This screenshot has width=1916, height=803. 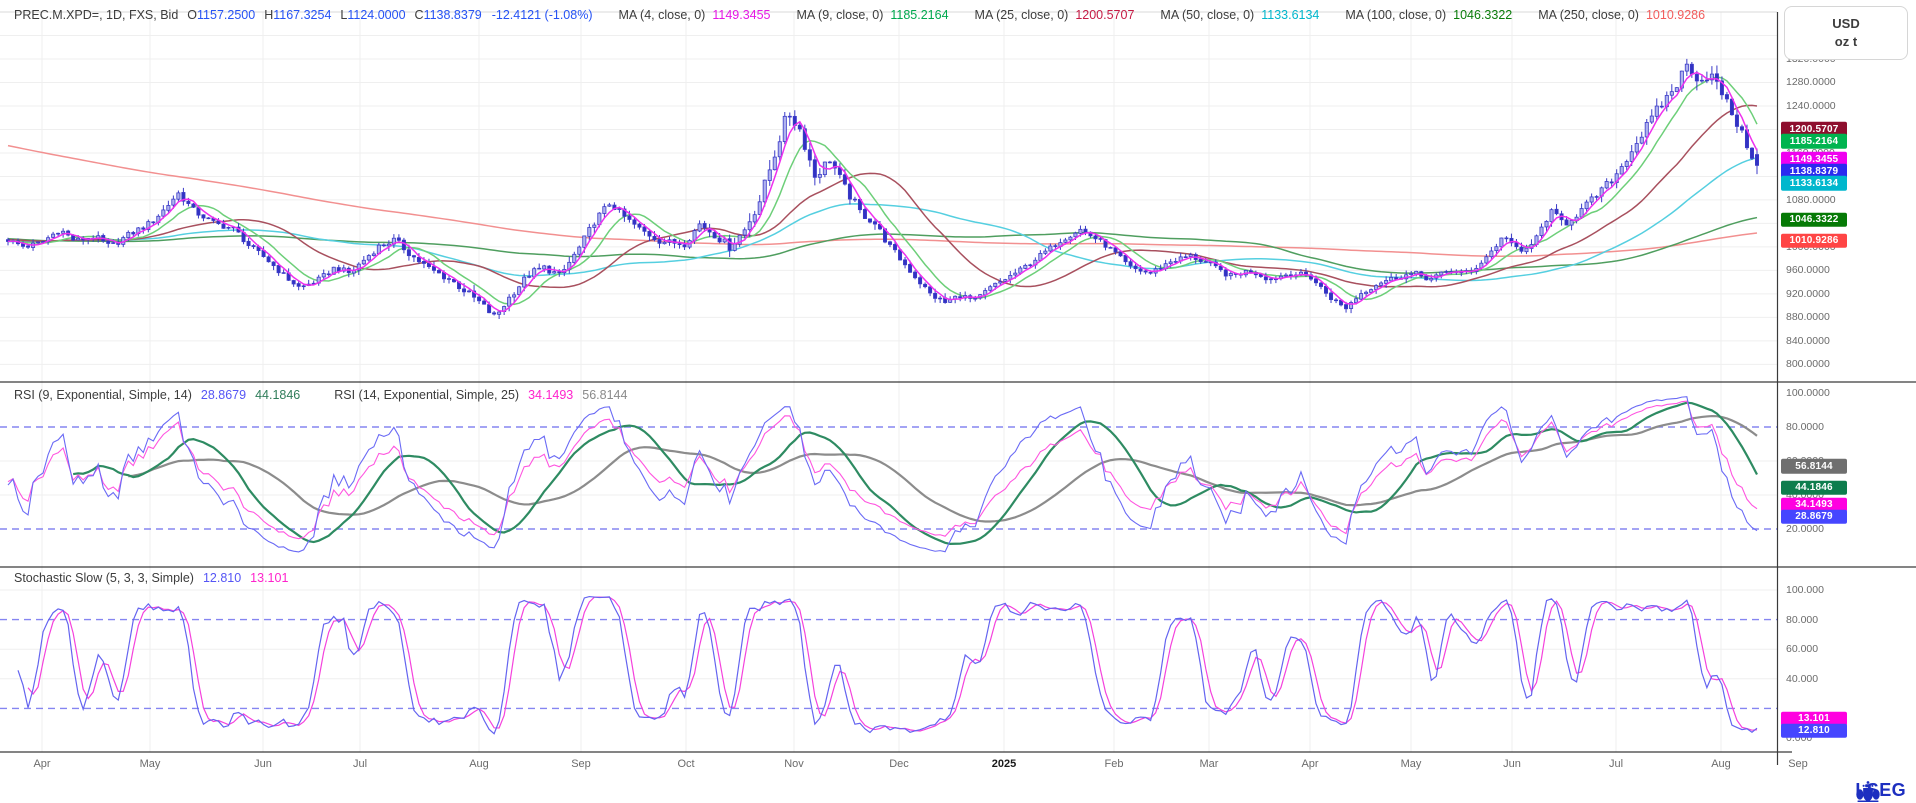 I want to click on ohlc-value: 1124.0000, so click(x=376, y=15).